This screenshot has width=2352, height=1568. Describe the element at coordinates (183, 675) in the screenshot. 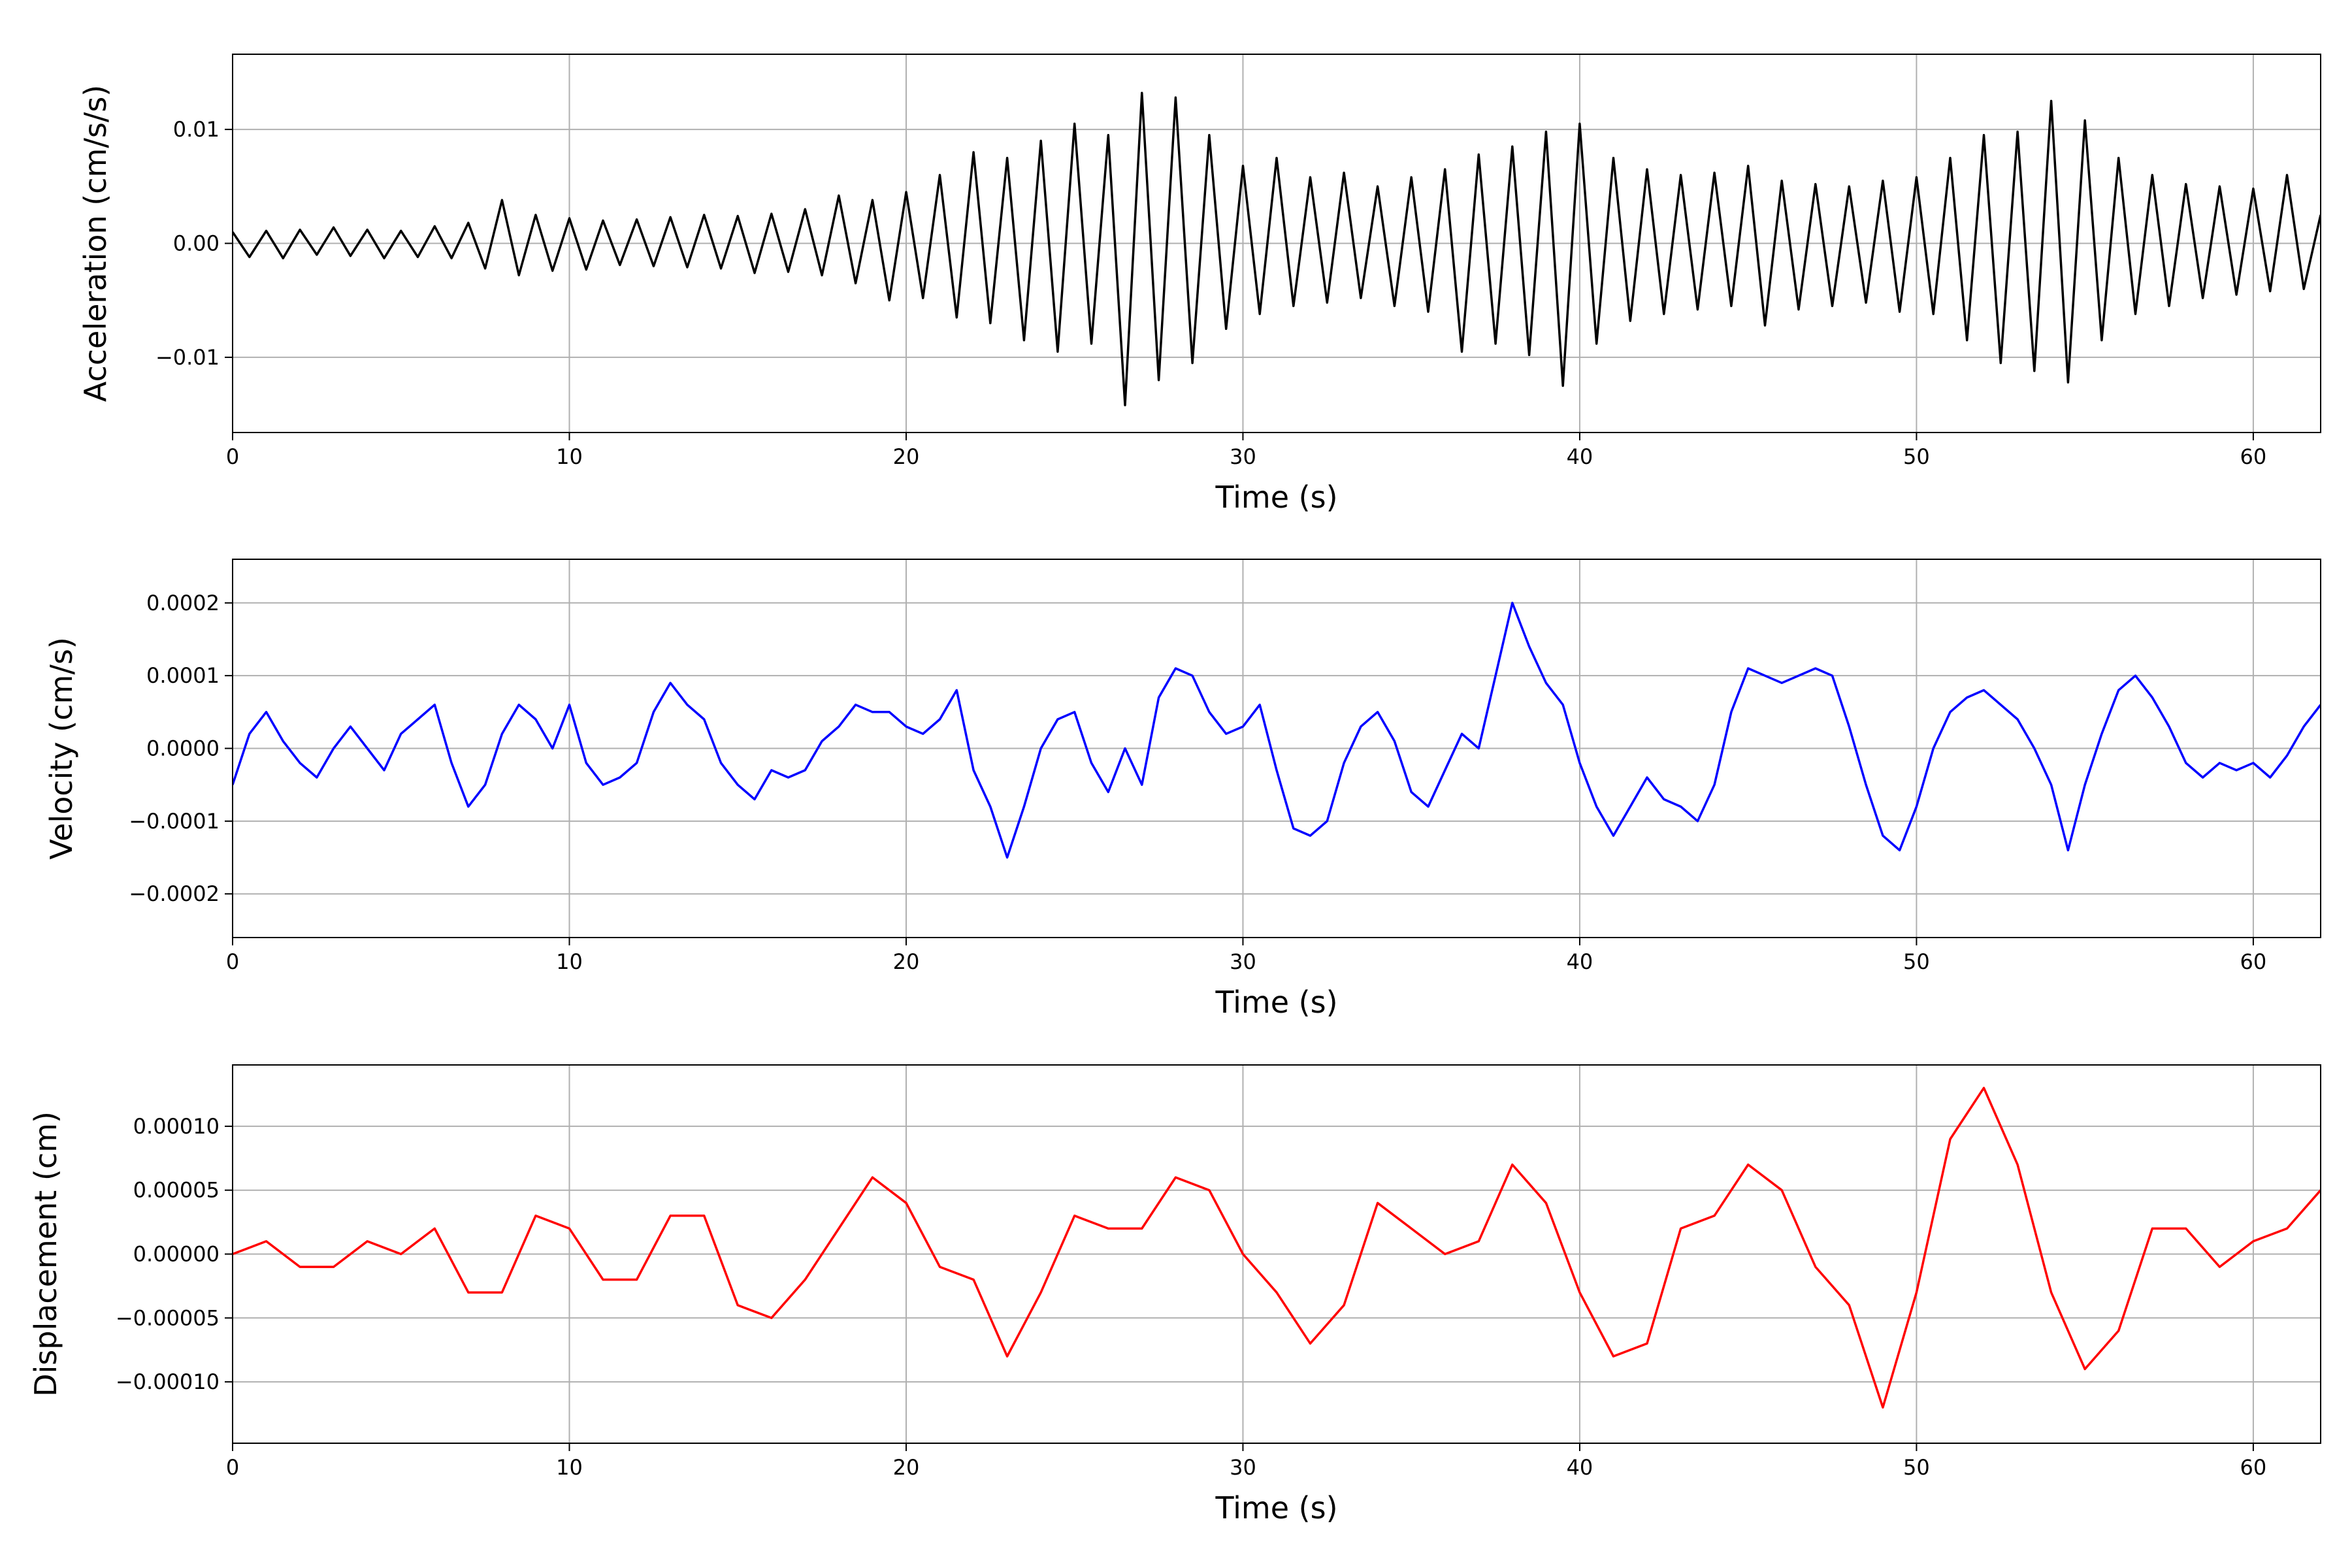

I see `y-tick-label: 0.0001` at that location.